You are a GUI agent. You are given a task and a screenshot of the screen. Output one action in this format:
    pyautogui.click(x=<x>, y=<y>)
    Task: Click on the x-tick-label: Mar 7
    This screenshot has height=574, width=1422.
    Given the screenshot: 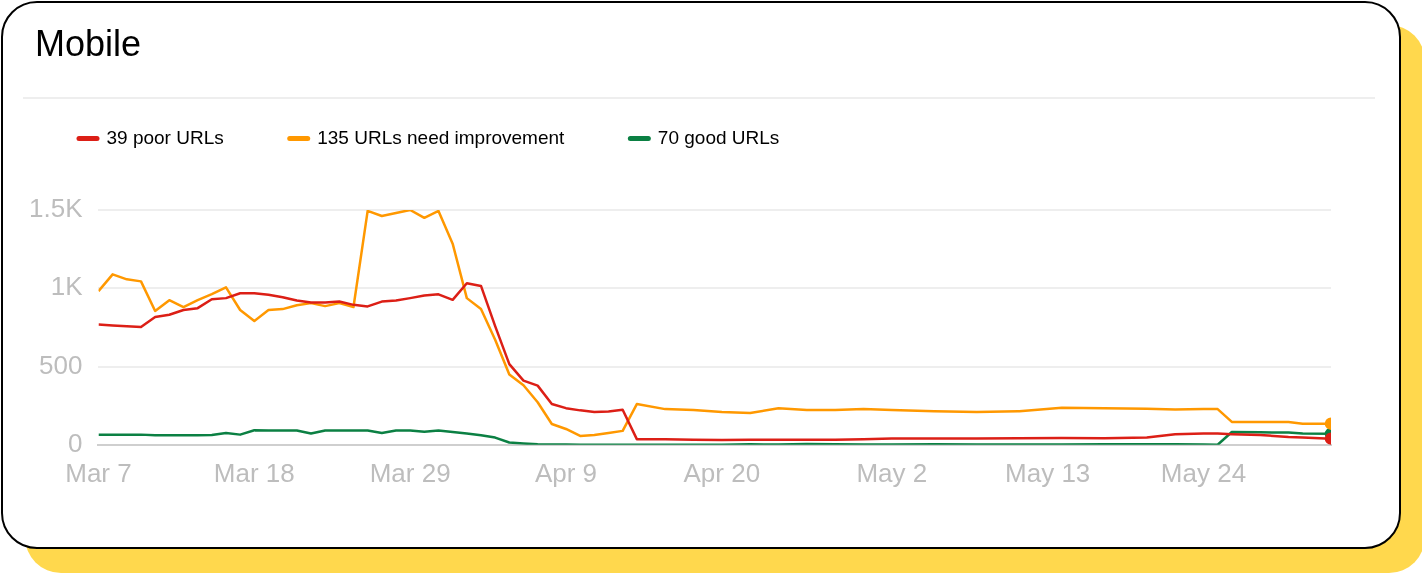 What is the action you would take?
    pyautogui.click(x=98, y=472)
    